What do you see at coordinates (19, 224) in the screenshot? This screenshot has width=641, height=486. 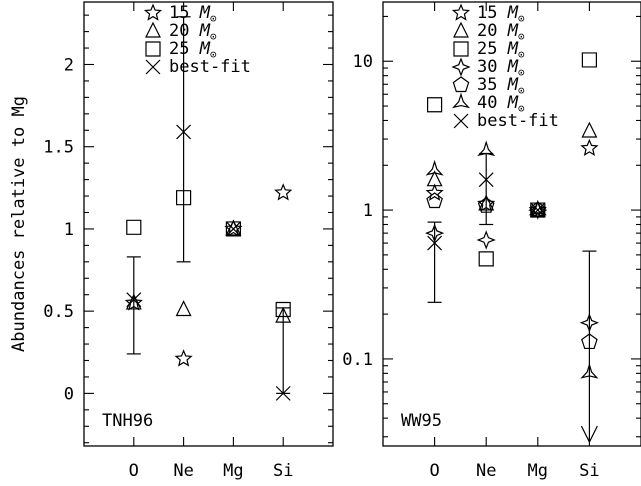 I see `y-axis-label: Abundances relative to Mg` at bounding box center [19, 224].